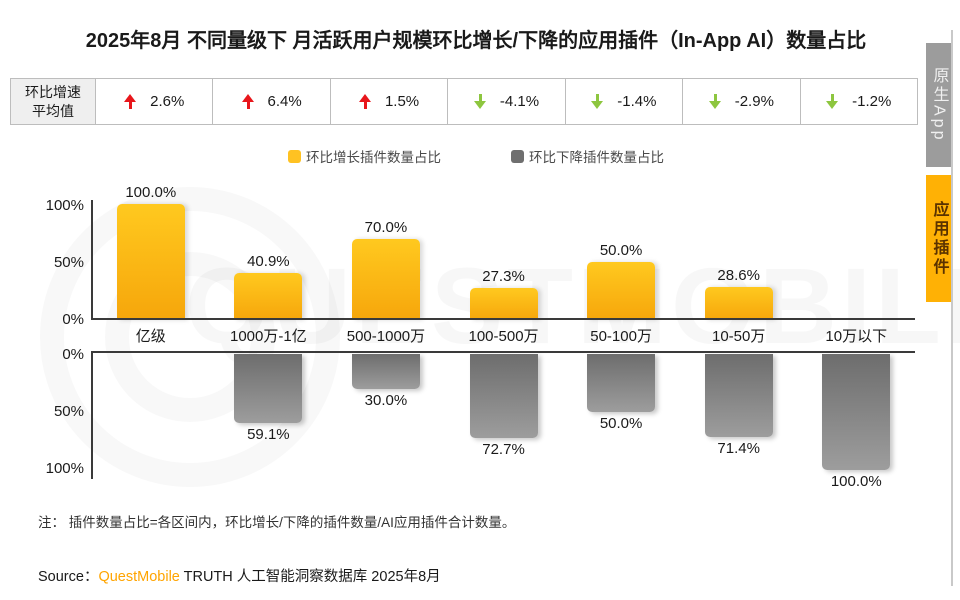 The width and height of the screenshot is (960, 600). Describe the element at coordinates (504, 262) in the screenshot. I see `growth-bar-column: 27.3%` at that location.